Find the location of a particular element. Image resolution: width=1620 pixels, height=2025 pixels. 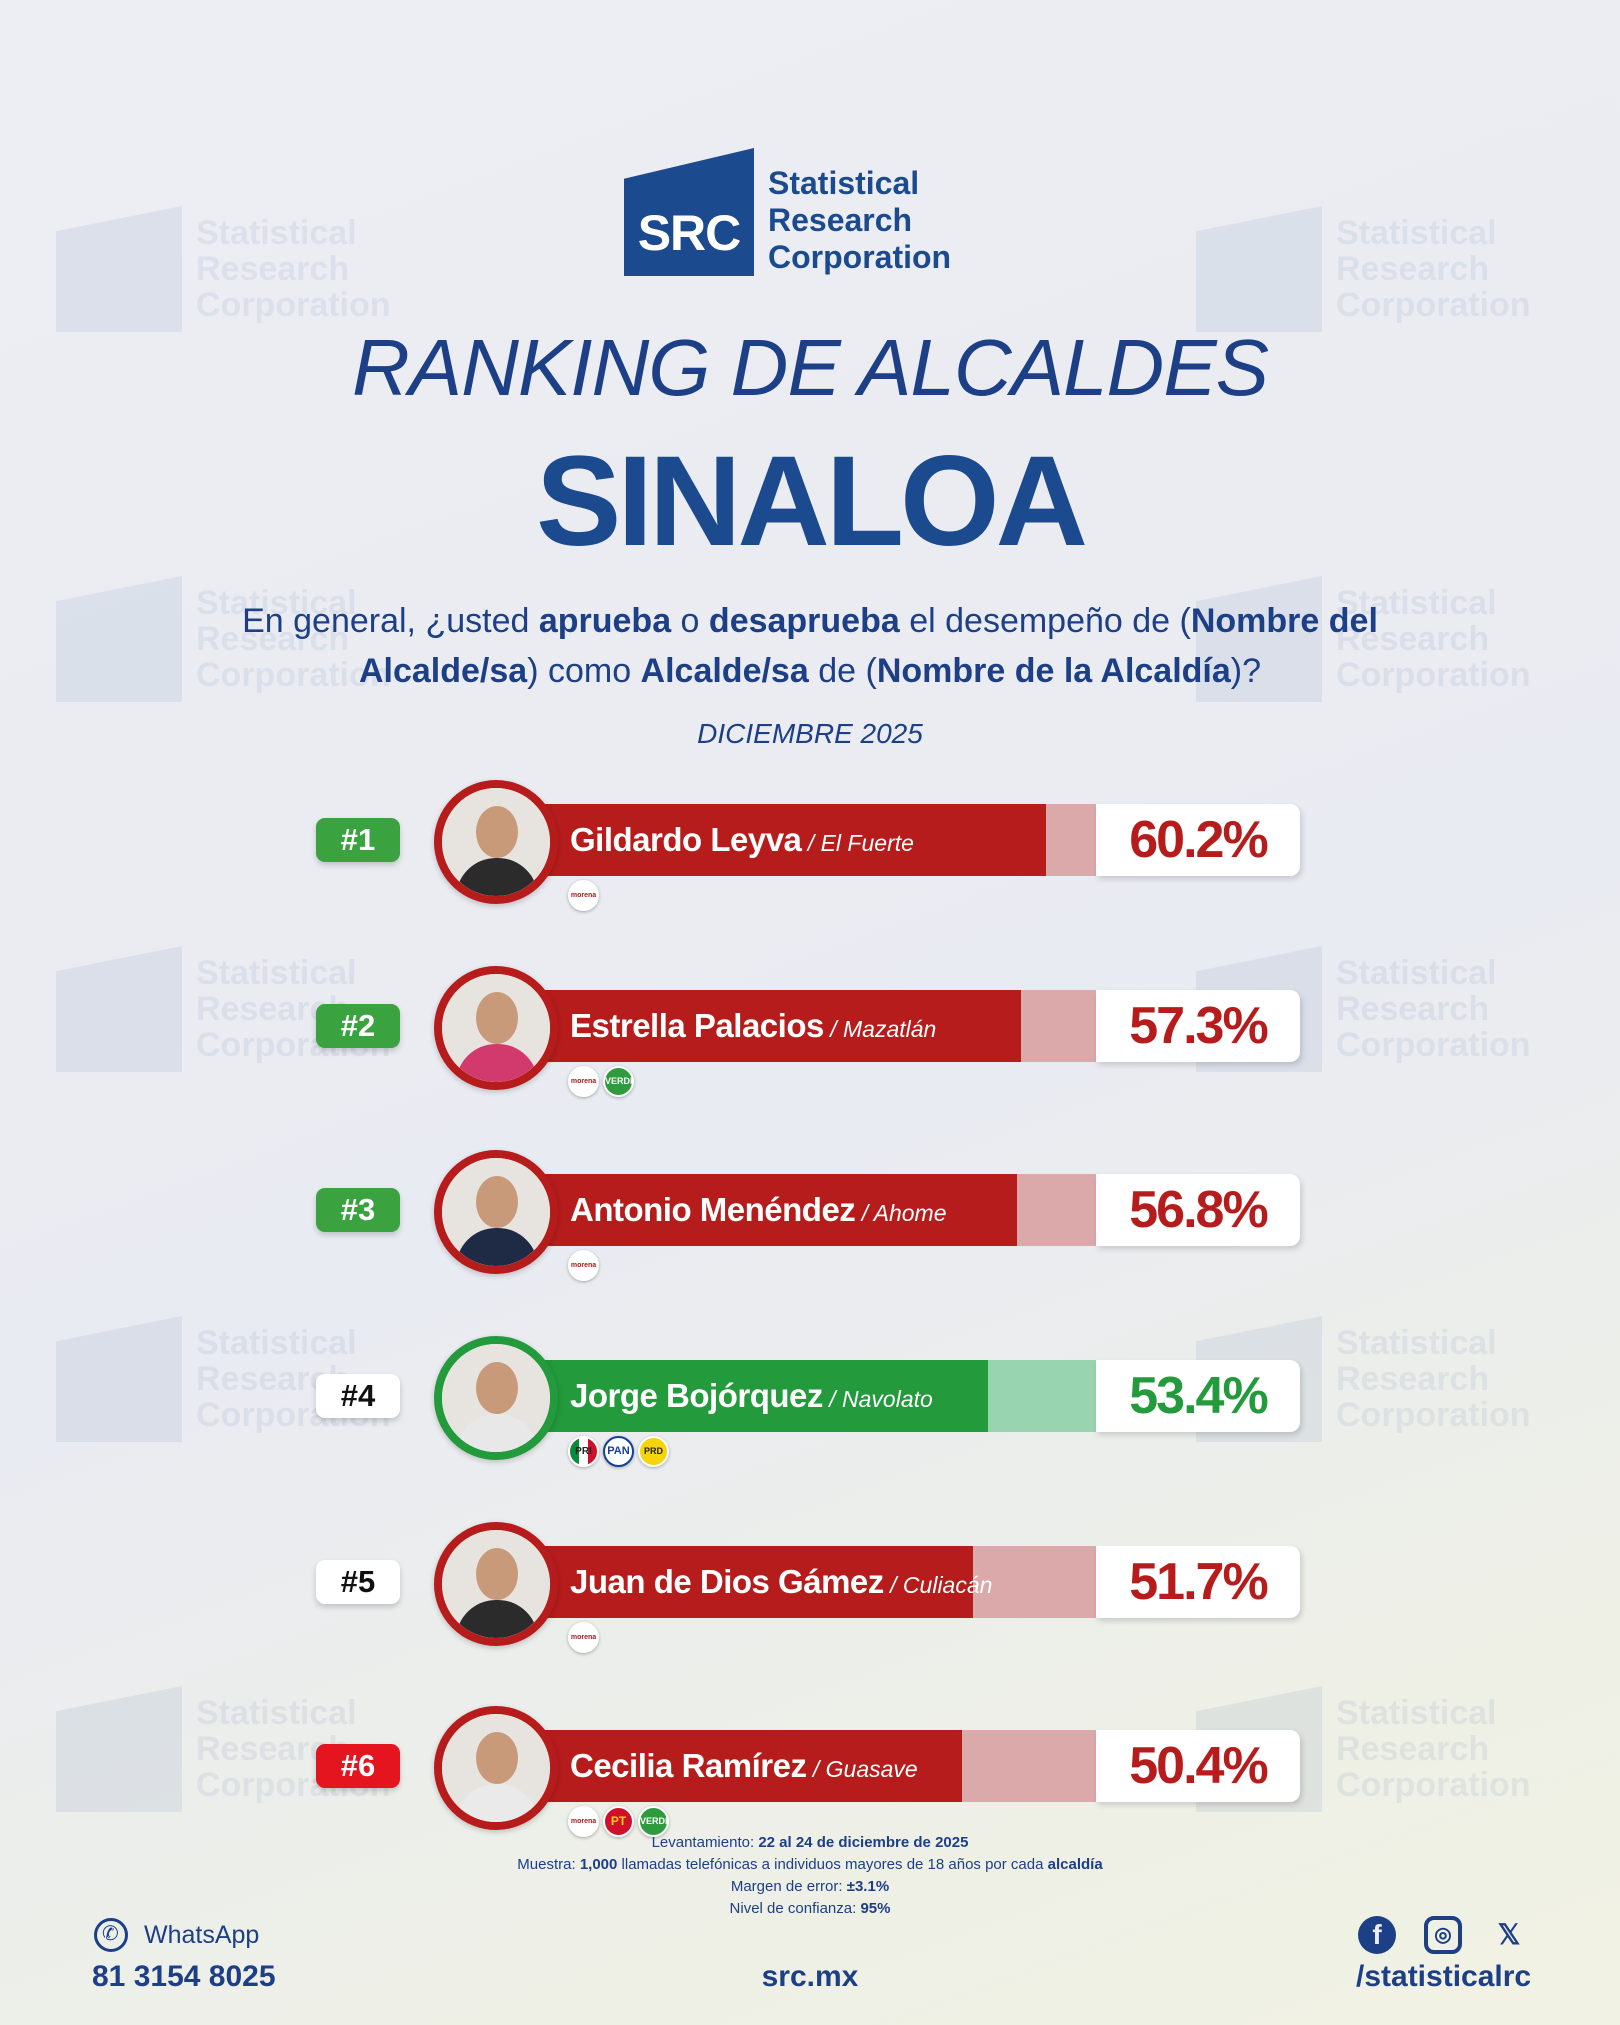

bar-track: Estrella Palacios / Mazatlán is located at coordinates (813, 1026).